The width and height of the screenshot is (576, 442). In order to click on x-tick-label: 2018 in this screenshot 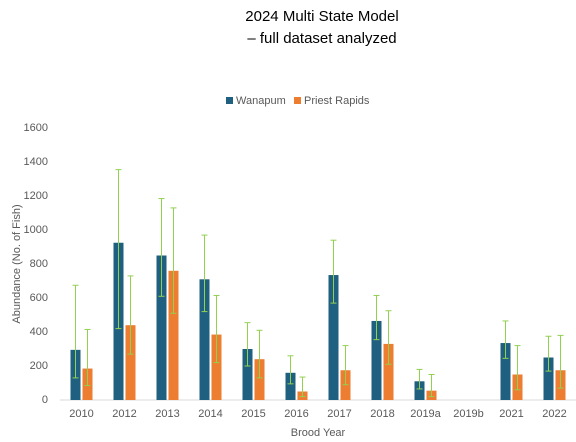, I will do `click(382, 414)`.